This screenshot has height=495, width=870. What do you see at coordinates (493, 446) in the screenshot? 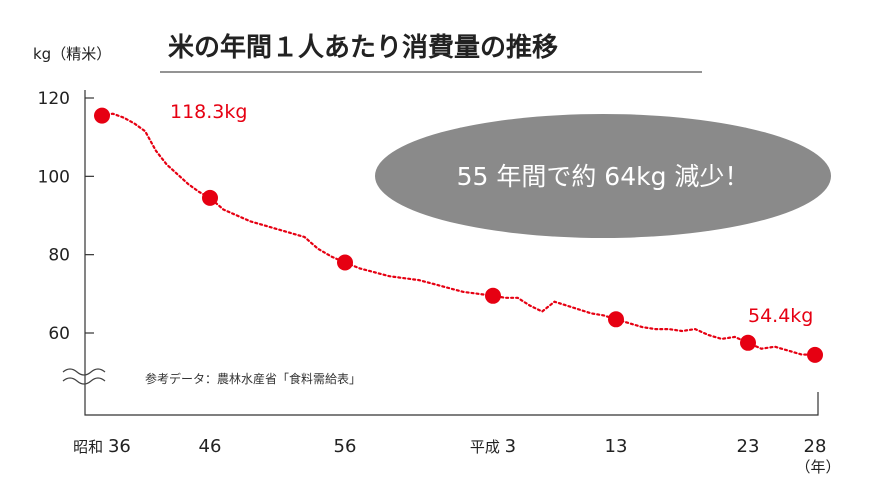
I see `x-tick-label: 平成 3` at bounding box center [493, 446].